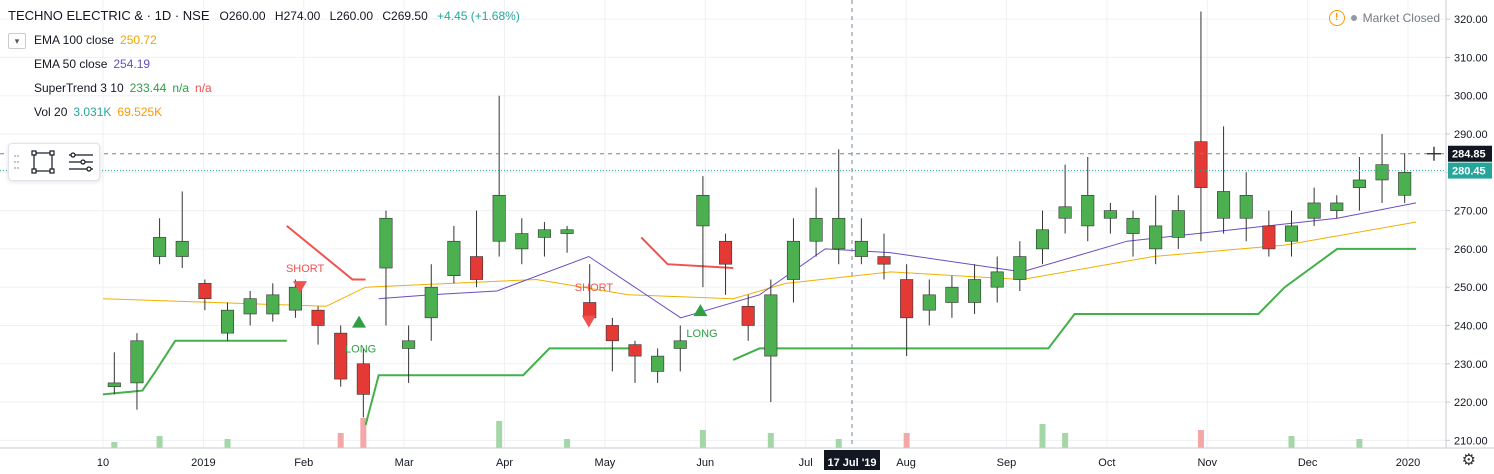 The height and width of the screenshot is (474, 1494). I want to click on time-tick-label: Sep, so click(1007, 463).